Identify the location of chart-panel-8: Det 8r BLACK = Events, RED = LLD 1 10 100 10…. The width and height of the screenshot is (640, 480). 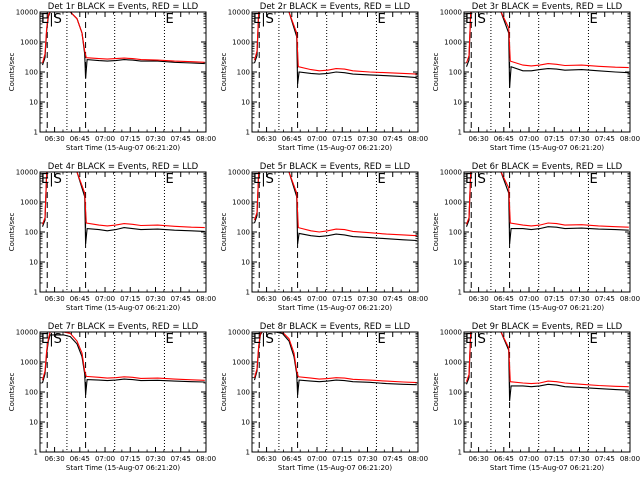
(324, 397).